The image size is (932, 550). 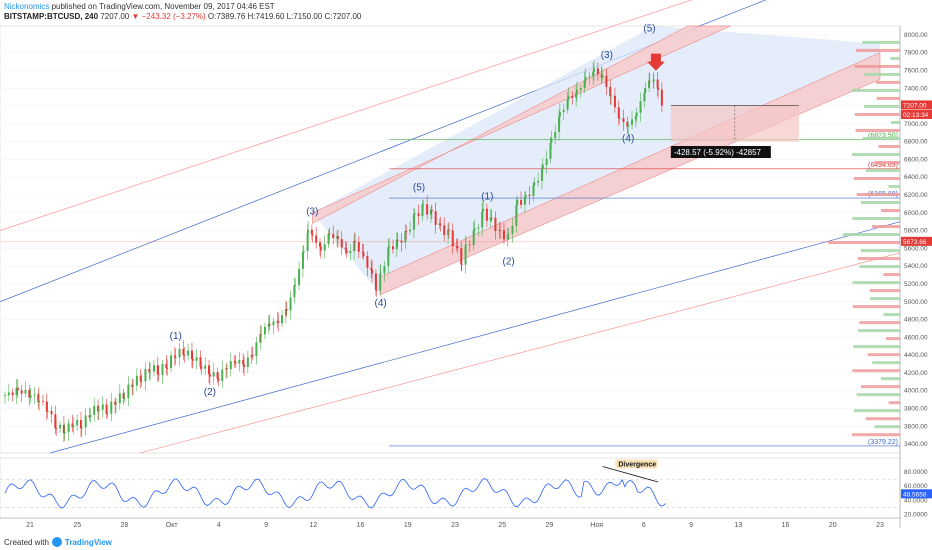 I want to click on x-tick-label: Ноя, so click(x=596, y=525).